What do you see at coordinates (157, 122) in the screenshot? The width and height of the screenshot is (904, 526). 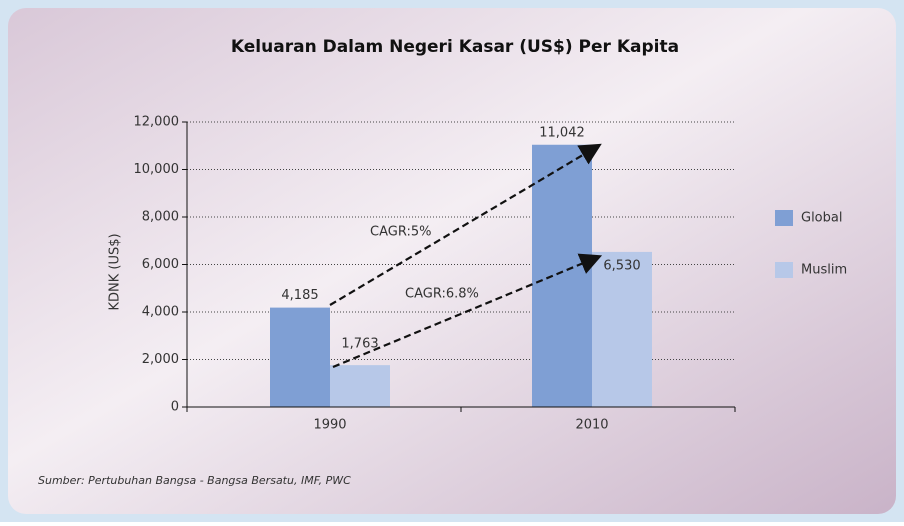 I see `y-tick-label: 12,000` at bounding box center [157, 122].